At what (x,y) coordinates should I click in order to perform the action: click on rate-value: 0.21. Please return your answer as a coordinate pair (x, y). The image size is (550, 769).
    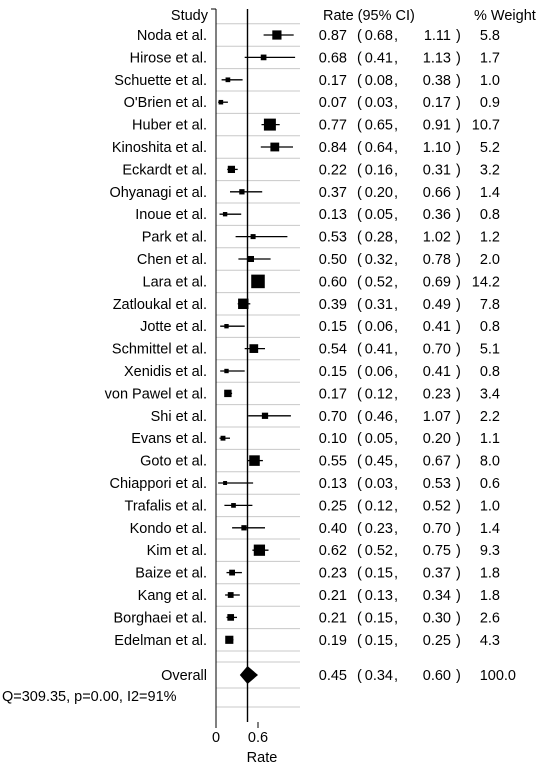
    Looking at the image, I should click on (333, 618).